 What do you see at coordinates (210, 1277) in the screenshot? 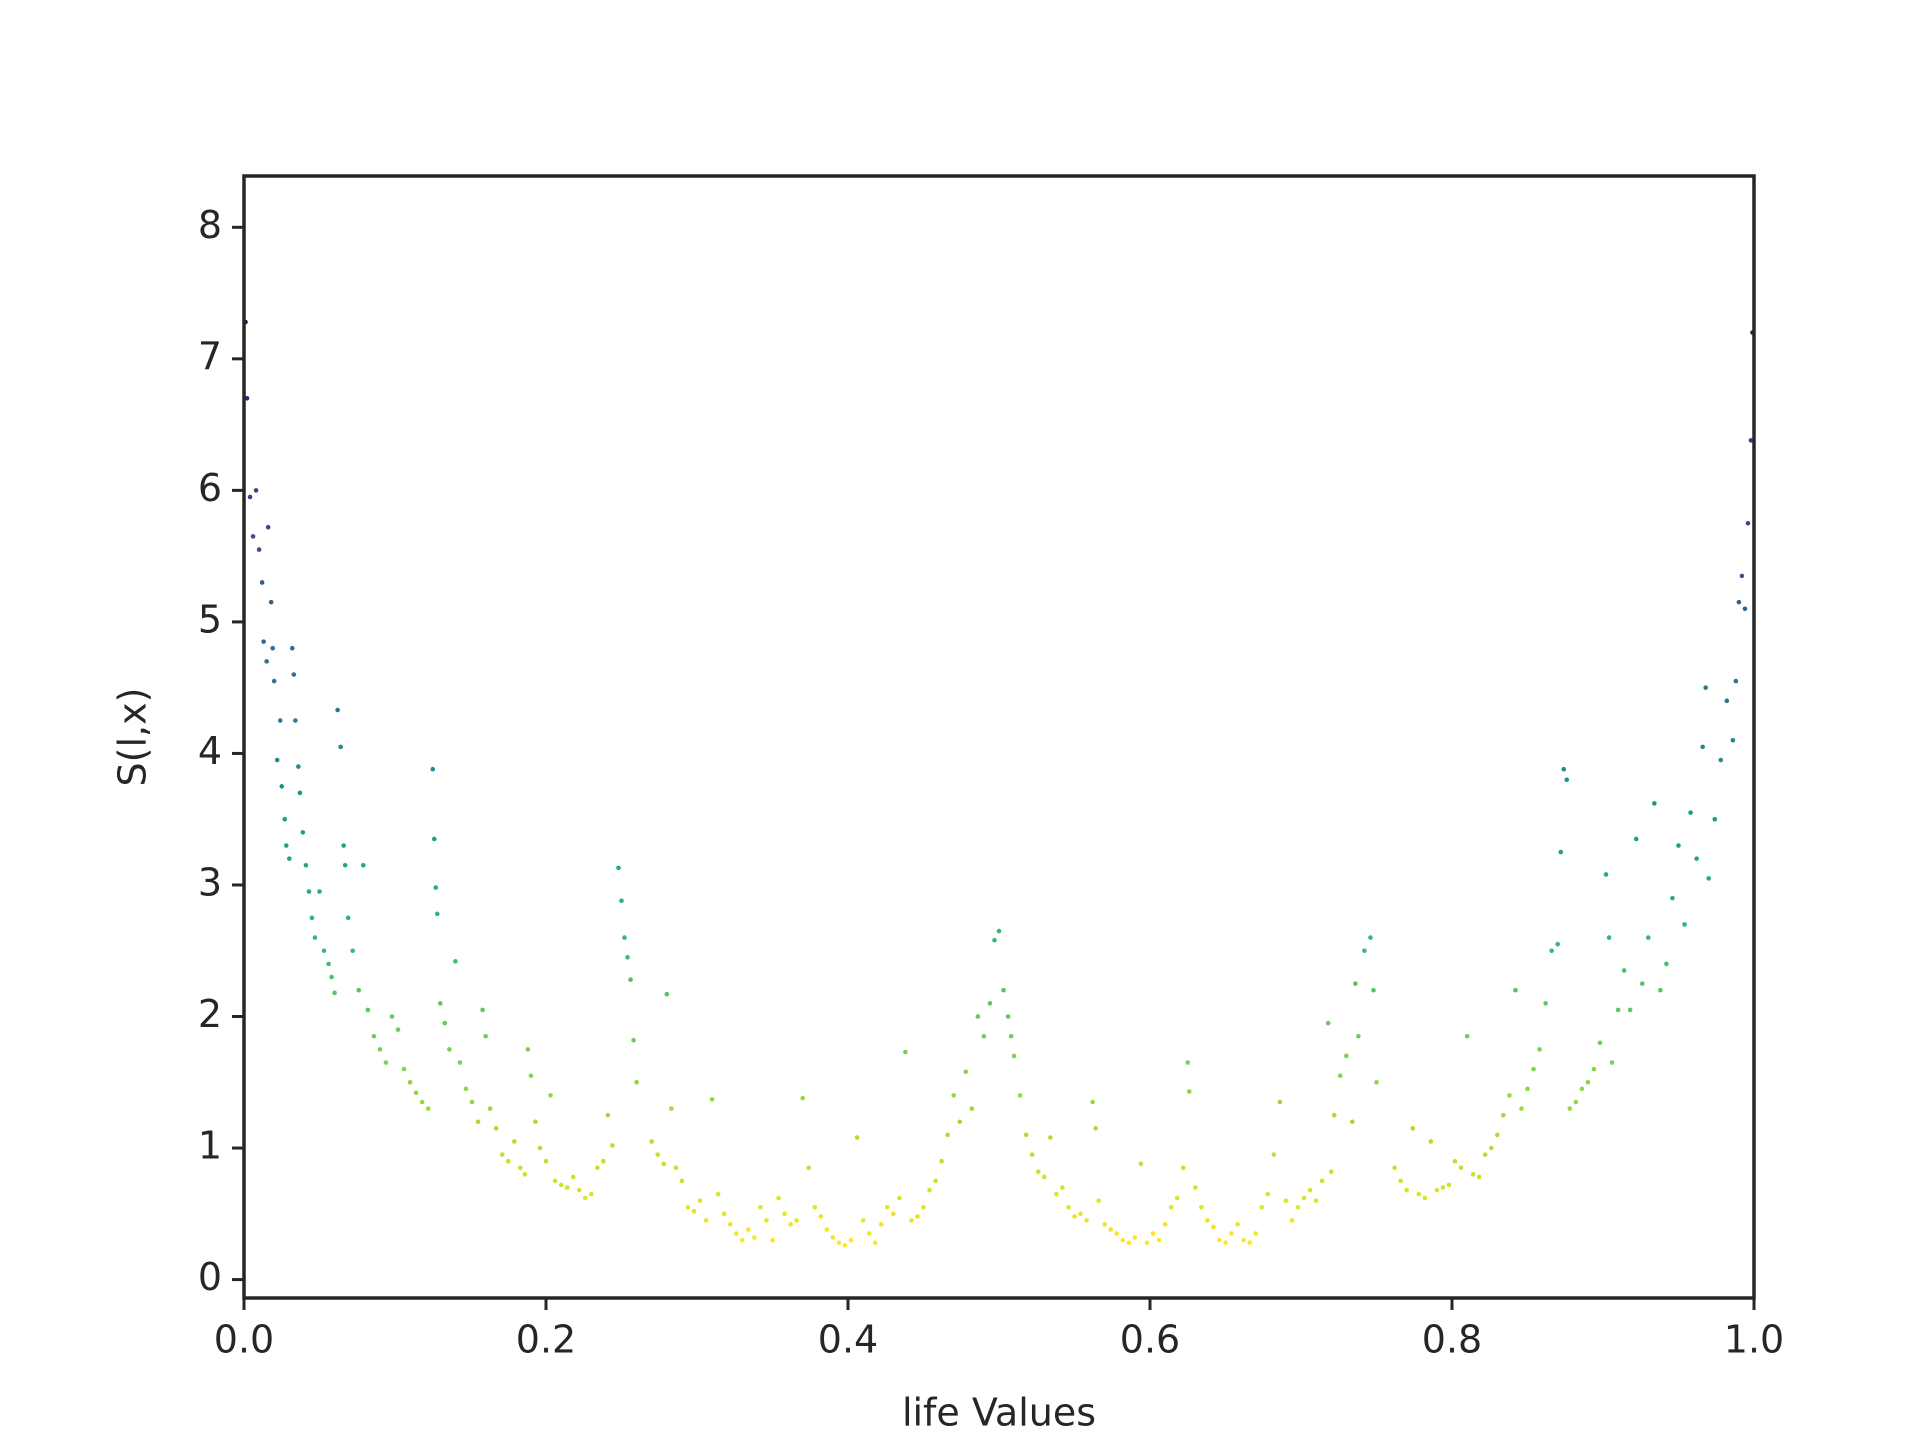
I see `y-tick-label: 0` at bounding box center [210, 1277].